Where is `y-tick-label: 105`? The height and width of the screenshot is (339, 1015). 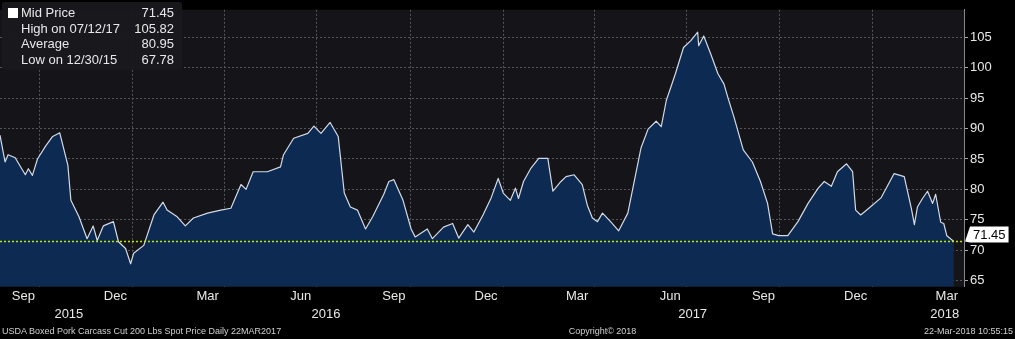 y-tick-label: 105 is located at coordinates (981, 36).